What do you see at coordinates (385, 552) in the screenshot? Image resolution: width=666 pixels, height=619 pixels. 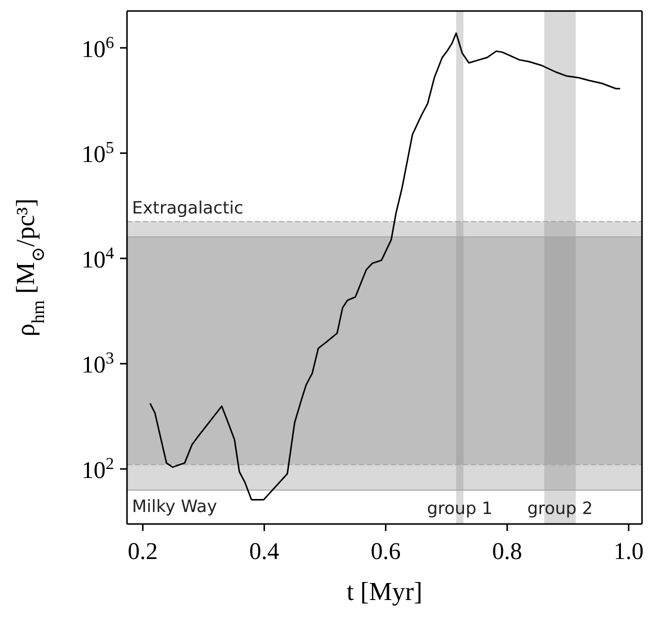 I see `x-tick-label: 0.6` at bounding box center [385, 552].